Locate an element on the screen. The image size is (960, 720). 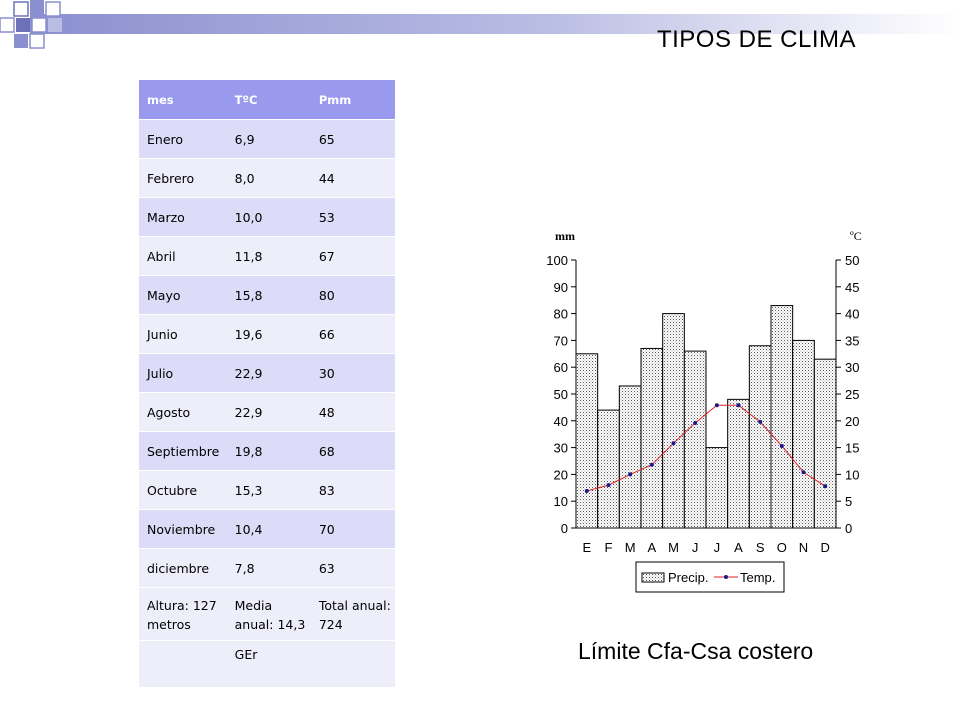
x-tick-label: N is located at coordinates (803, 547).